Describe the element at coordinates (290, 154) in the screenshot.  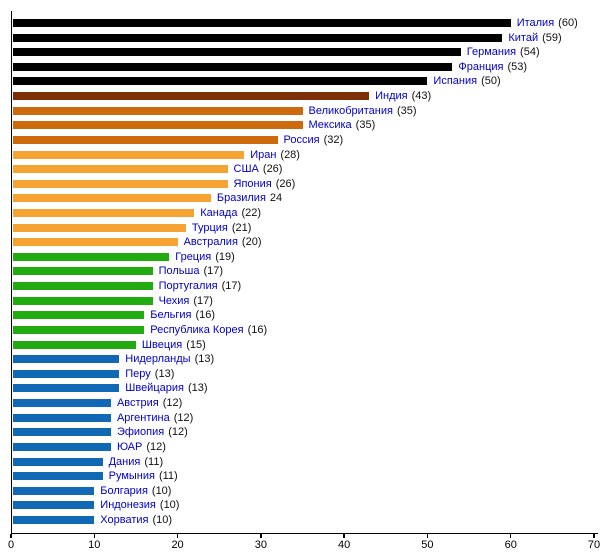
I see `country-value: (28)` at that location.